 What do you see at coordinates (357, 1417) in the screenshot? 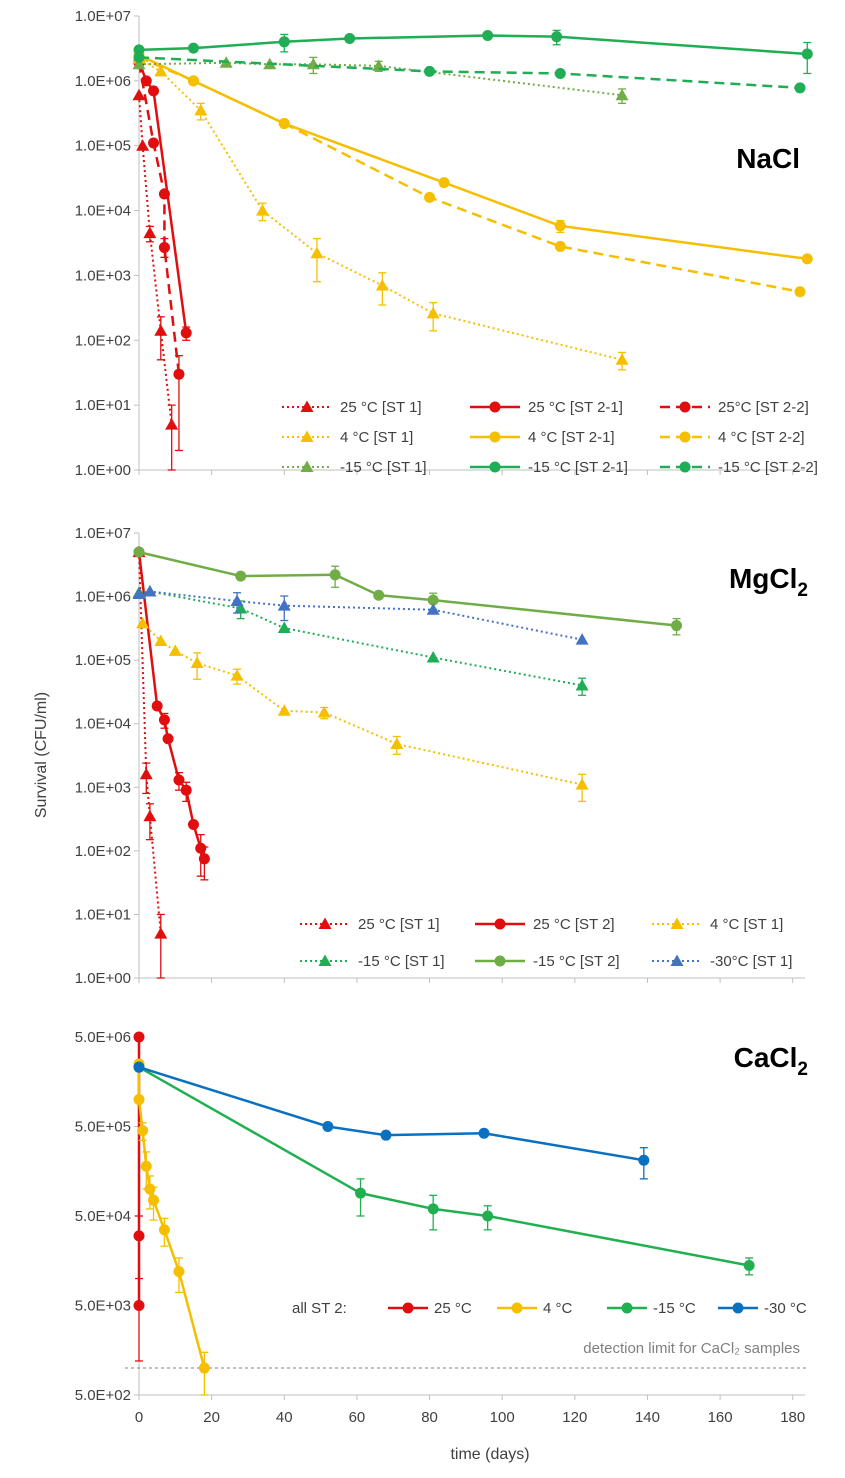
I see `x-tick-label: 60` at bounding box center [357, 1417].